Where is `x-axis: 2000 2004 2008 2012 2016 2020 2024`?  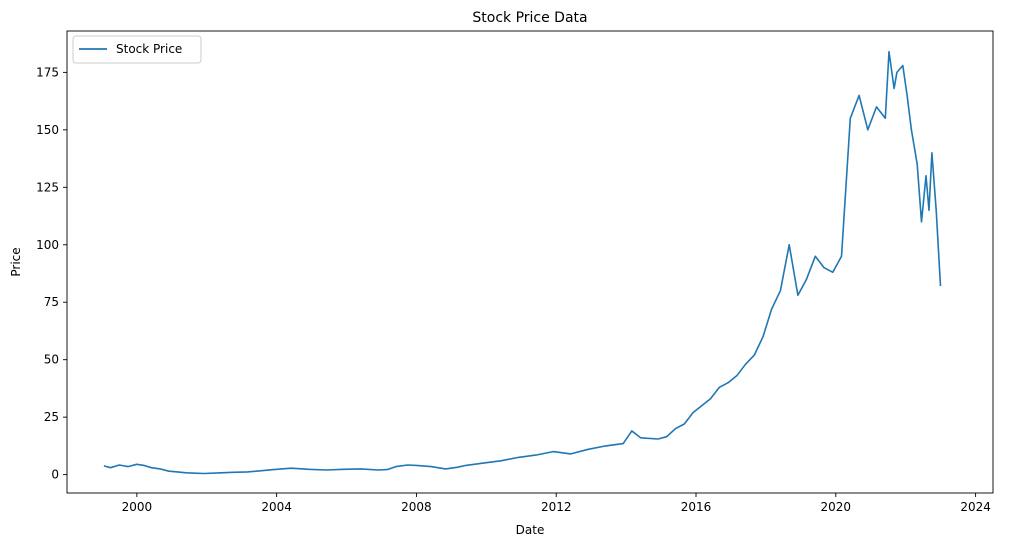
x-axis: 2000 2004 2008 2012 2016 2020 2024 is located at coordinates (556, 503).